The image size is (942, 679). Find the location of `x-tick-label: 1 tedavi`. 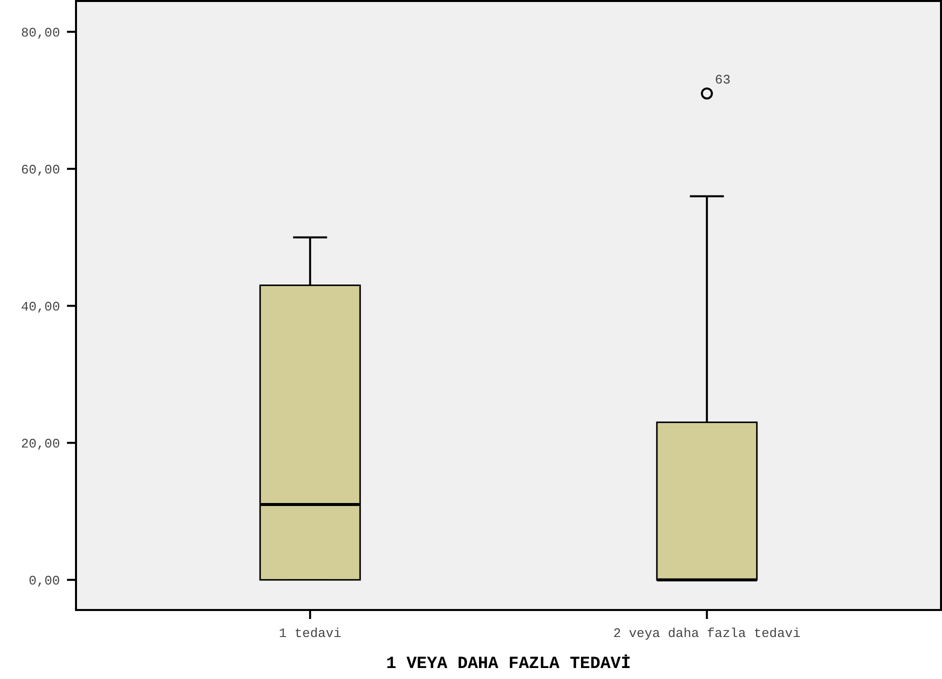

x-tick-label: 1 tedavi is located at coordinates (310, 633).